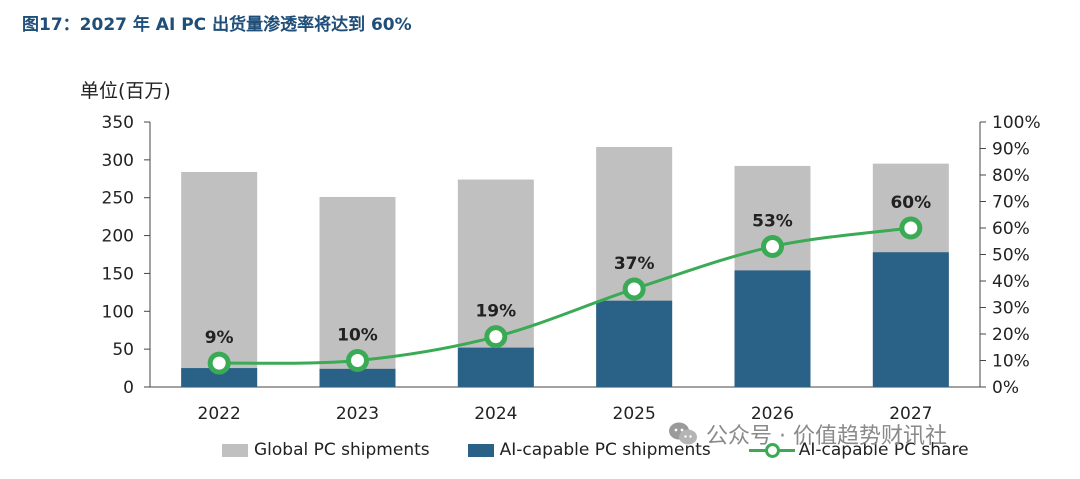 This screenshot has width=1080, height=479. I want to click on y-right-tick-label: 20%, so click(1011, 335).